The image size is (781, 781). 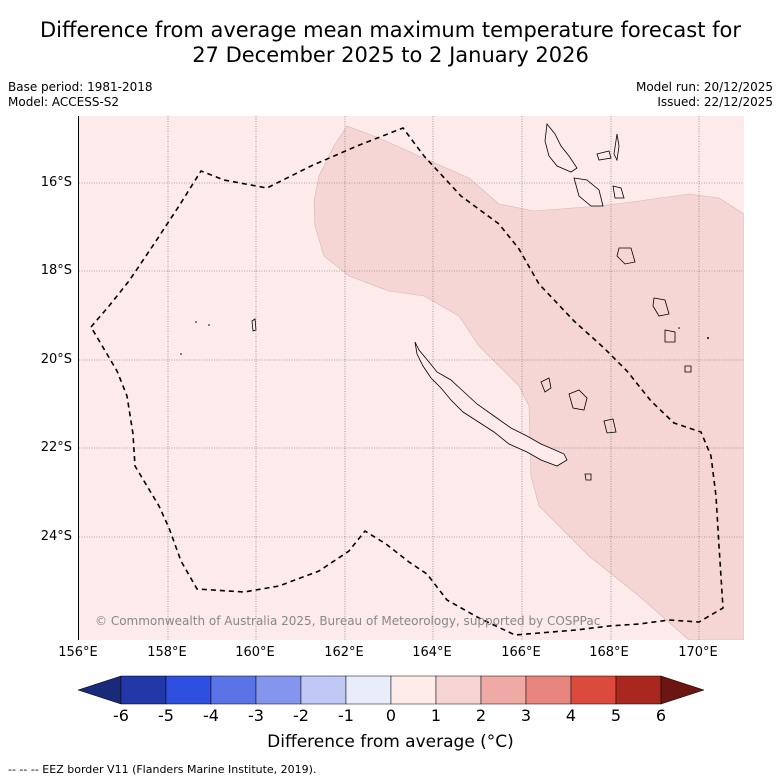 What do you see at coordinates (688, 369) in the screenshot?
I see `vanuatu-aneityum` at bounding box center [688, 369].